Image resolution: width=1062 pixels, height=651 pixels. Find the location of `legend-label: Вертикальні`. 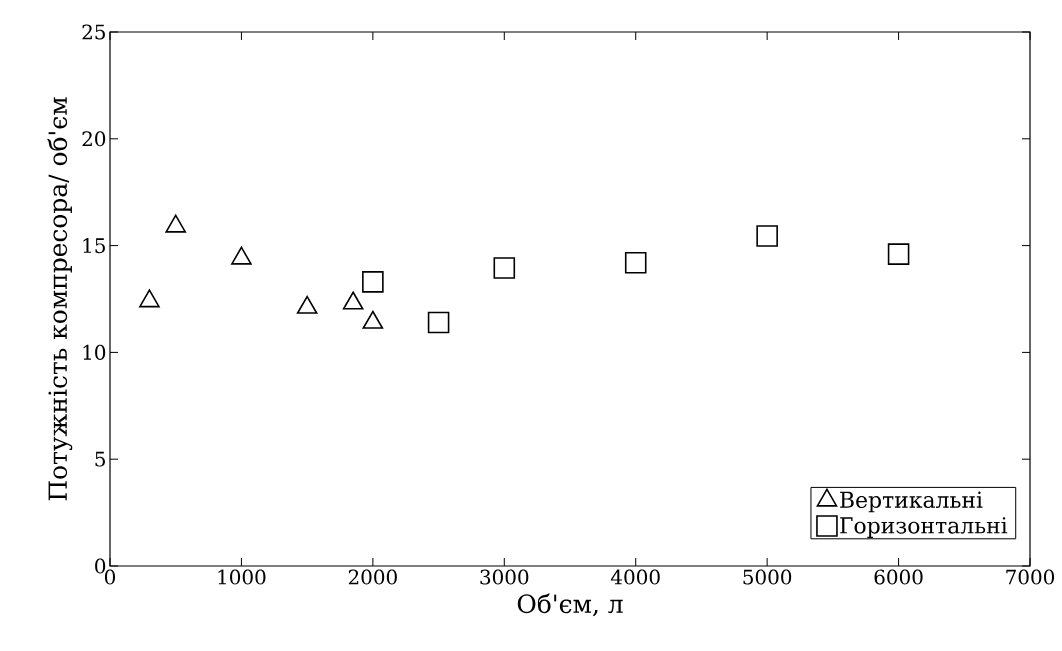

legend-label: Вертикальні is located at coordinates (911, 502).